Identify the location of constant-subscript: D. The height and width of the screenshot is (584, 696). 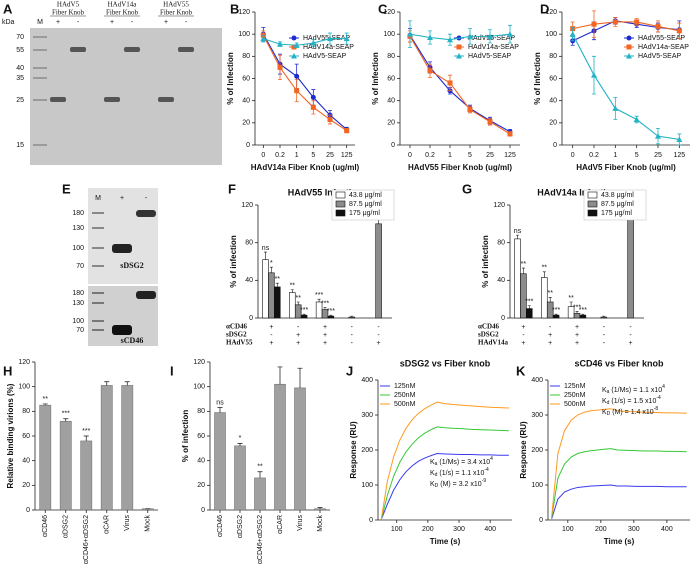
(609, 414).